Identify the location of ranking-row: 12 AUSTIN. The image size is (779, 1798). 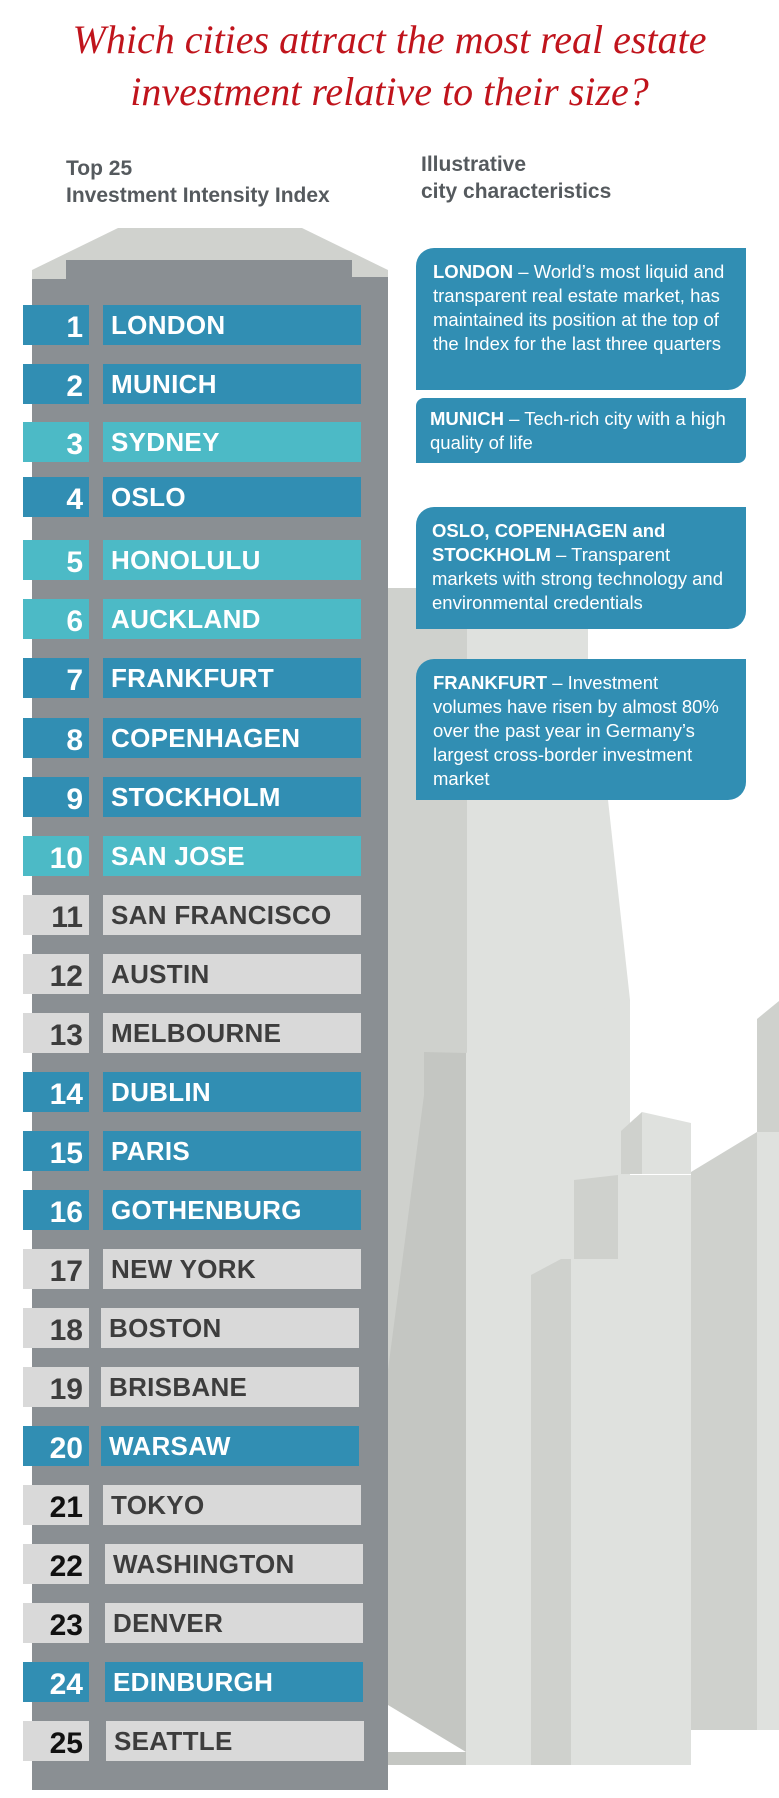
(200, 974).